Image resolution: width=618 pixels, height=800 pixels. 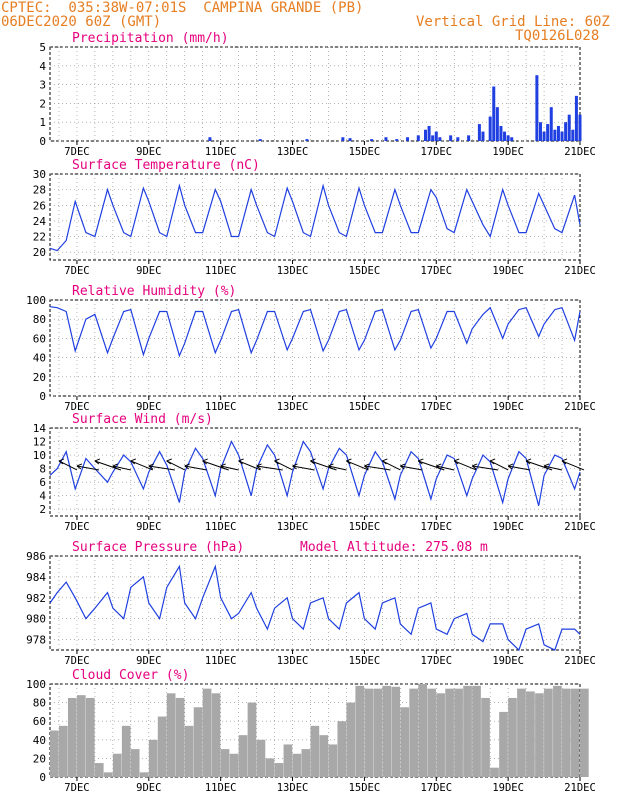 What do you see at coordinates (40, 428) in the screenshot?
I see `y-tick-label: 14` at bounding box center [40, 428].